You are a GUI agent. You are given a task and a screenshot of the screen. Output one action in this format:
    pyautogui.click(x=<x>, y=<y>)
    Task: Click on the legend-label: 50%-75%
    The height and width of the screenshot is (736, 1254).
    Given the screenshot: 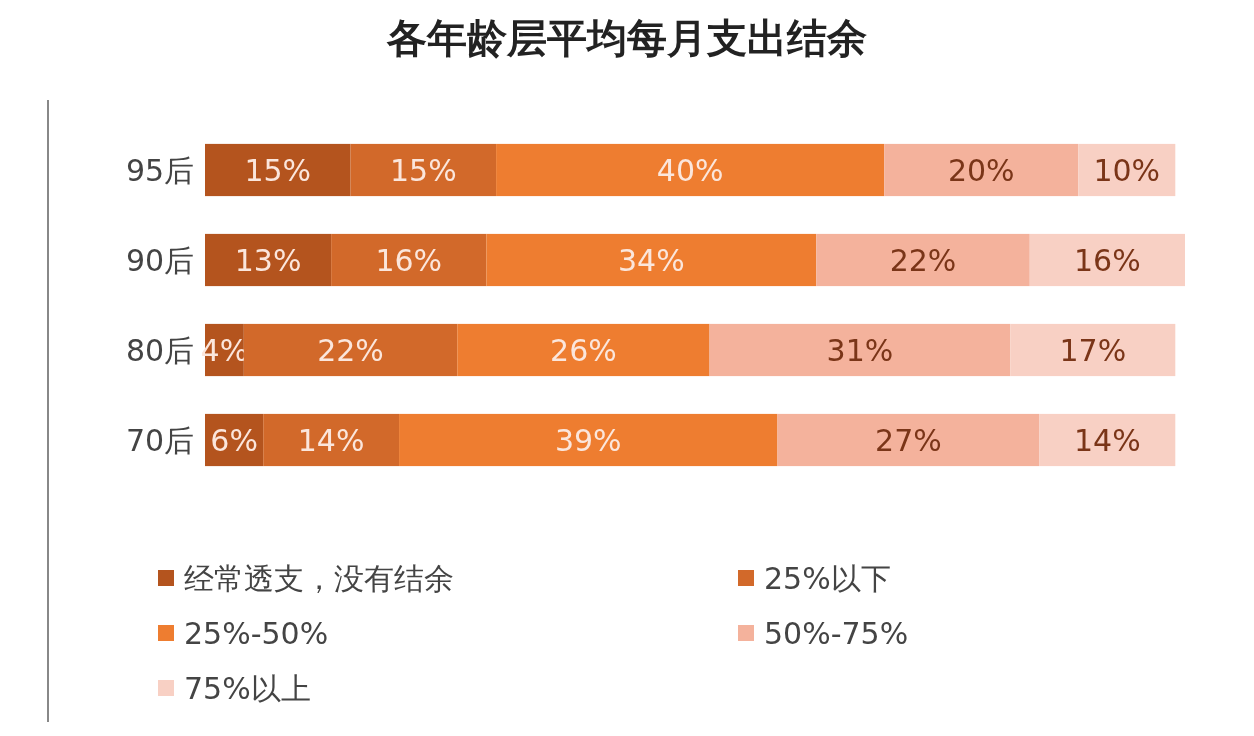 What is the action you would take?
    pyautogui.click(x=836, y=633)
    